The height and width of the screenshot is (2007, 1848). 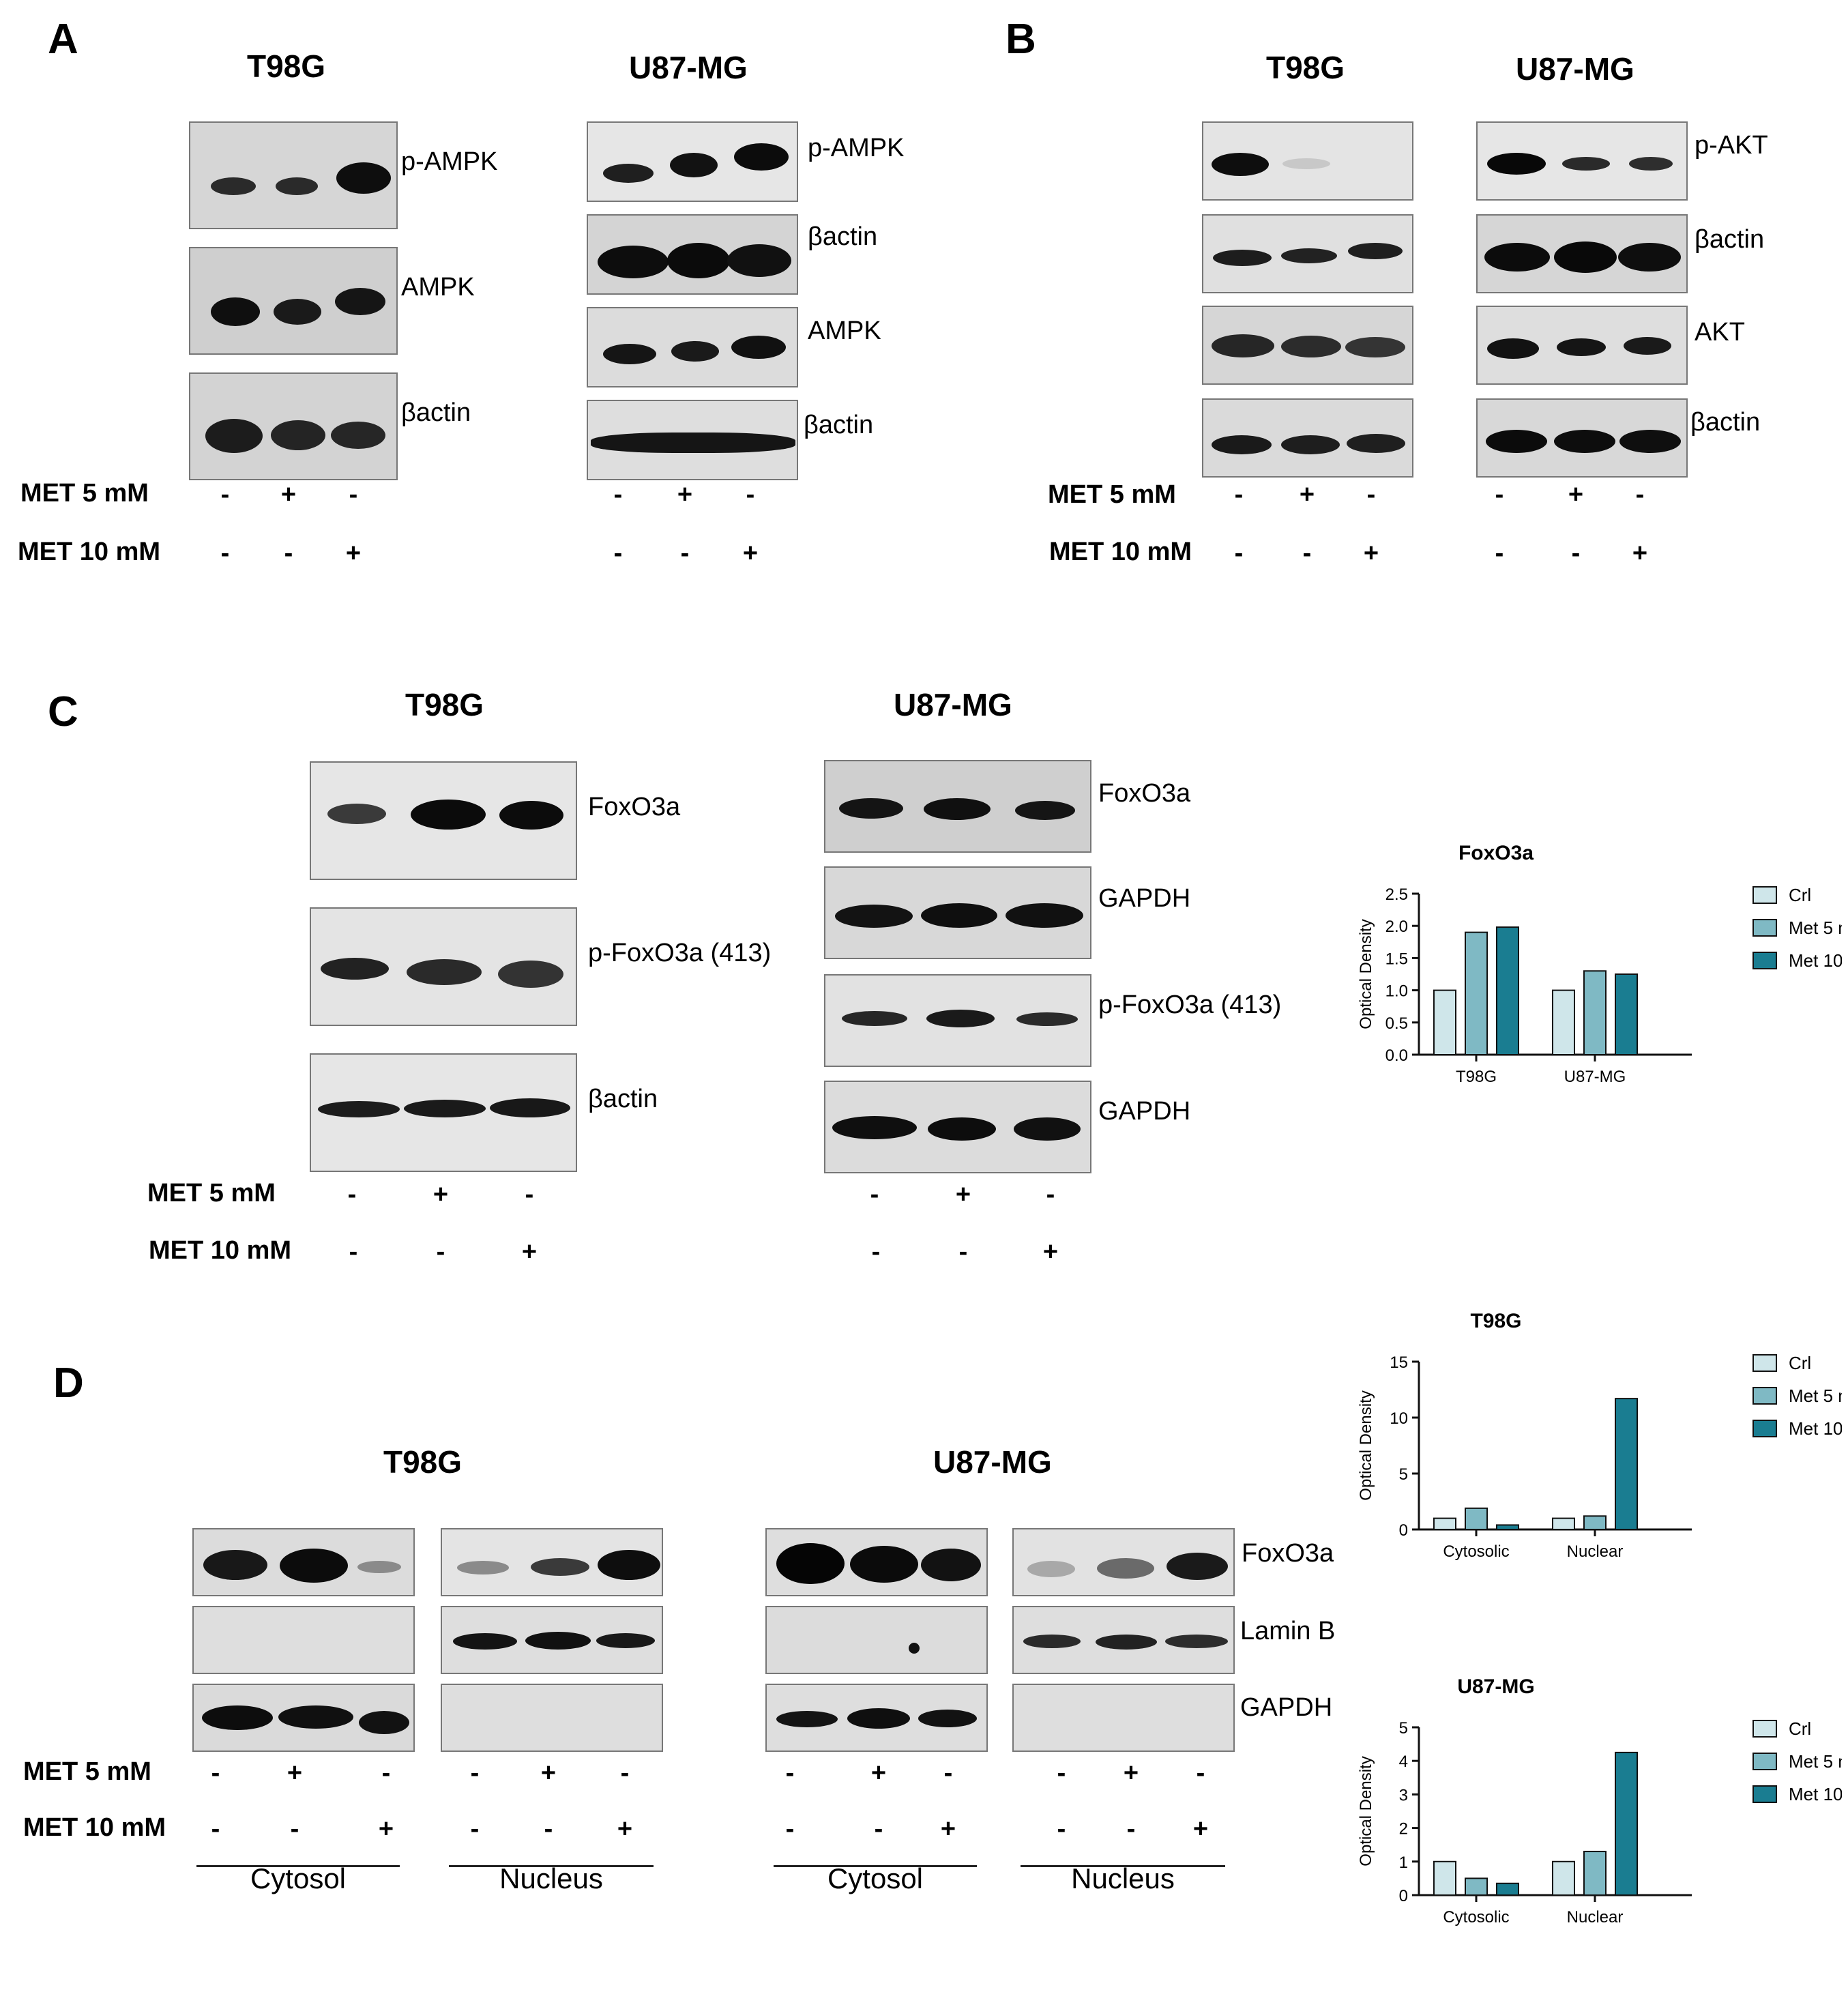 What do you see at coordinates (220, 1250) in the screenshot?
I see `c-row-met10: MET 10 mM` at bounding box center [220, 1250].